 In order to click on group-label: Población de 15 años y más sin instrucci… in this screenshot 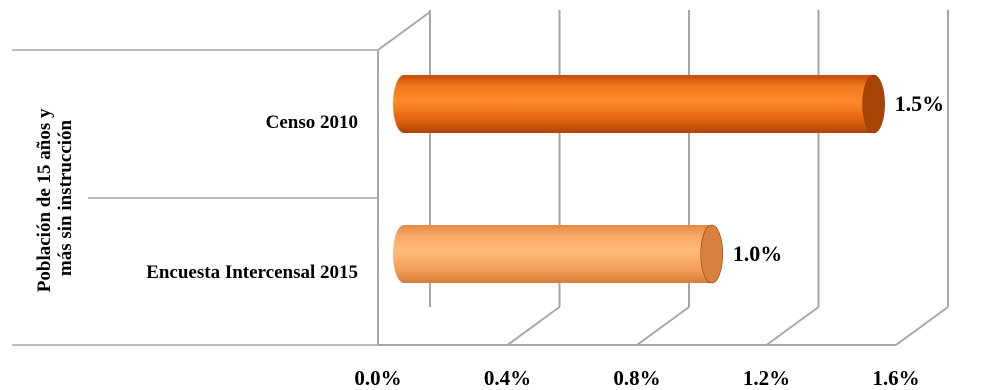, I will do `click(55, 198)`.